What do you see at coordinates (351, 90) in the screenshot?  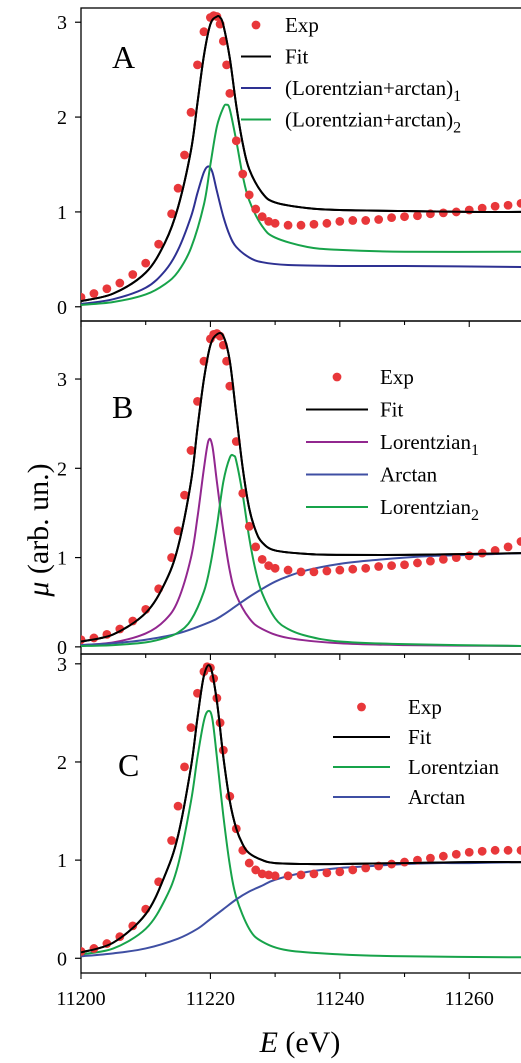 I see `legend-item: (Lorentzian+arctan)1` at bounding box center [351, 90].